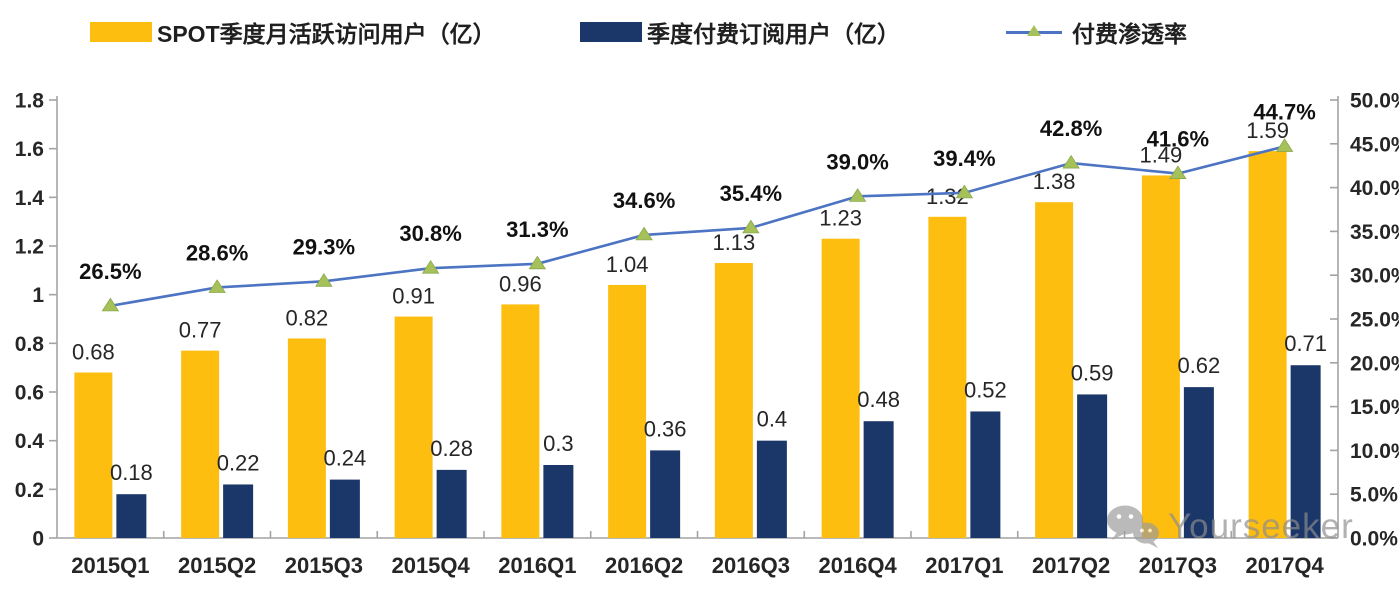  Describe the element at coordinates (558, 443) in the screenshot. I see `bar-label-paid: 0.3` at that location.